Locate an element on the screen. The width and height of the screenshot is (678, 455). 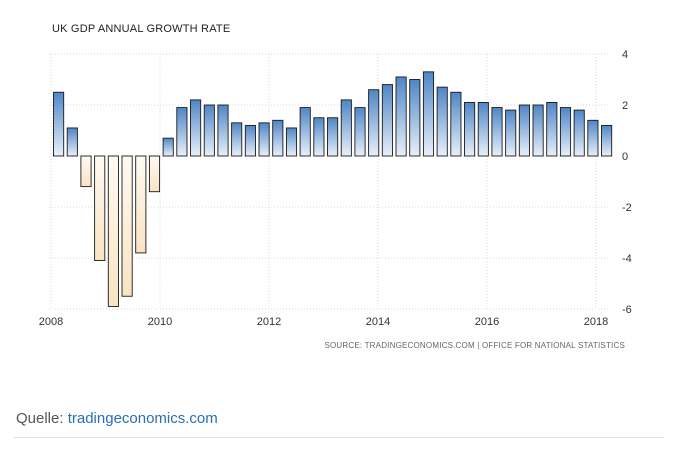
y-tick-label: -4 is located at coordinates (627, 259).